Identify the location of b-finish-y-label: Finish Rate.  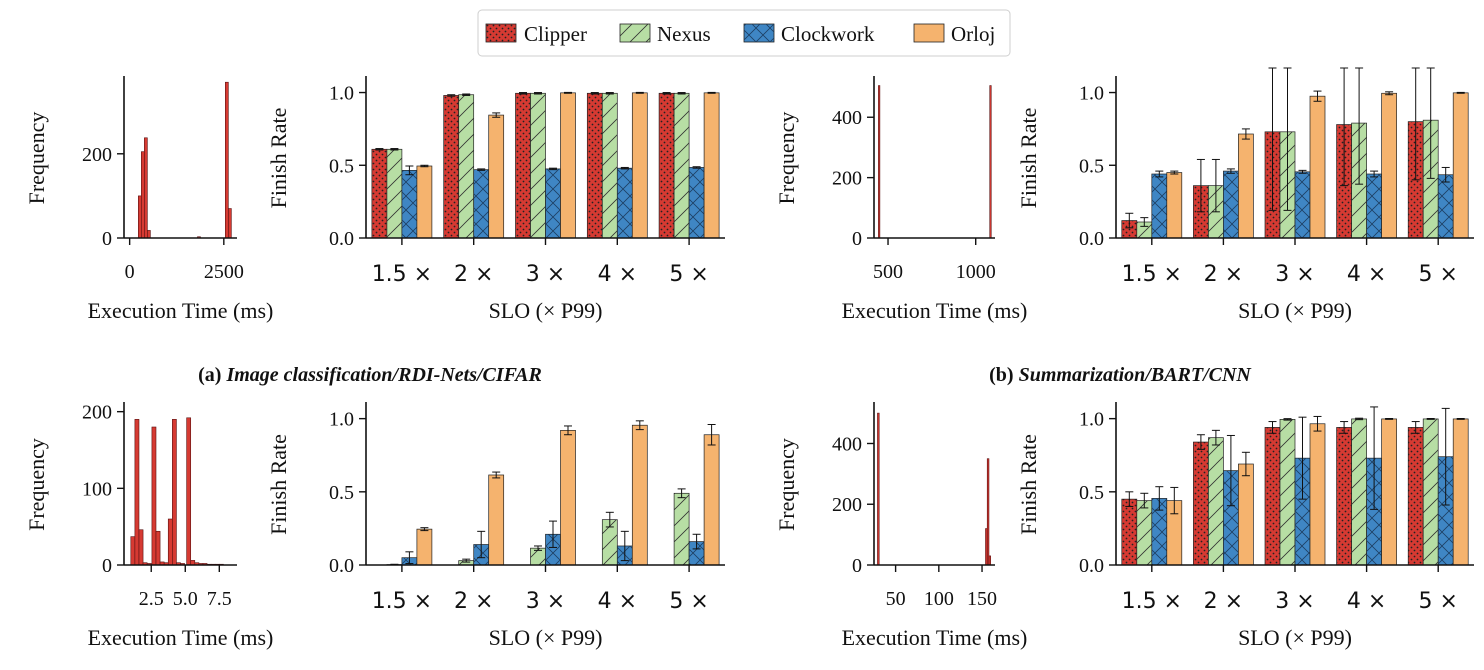
(1028, 158).